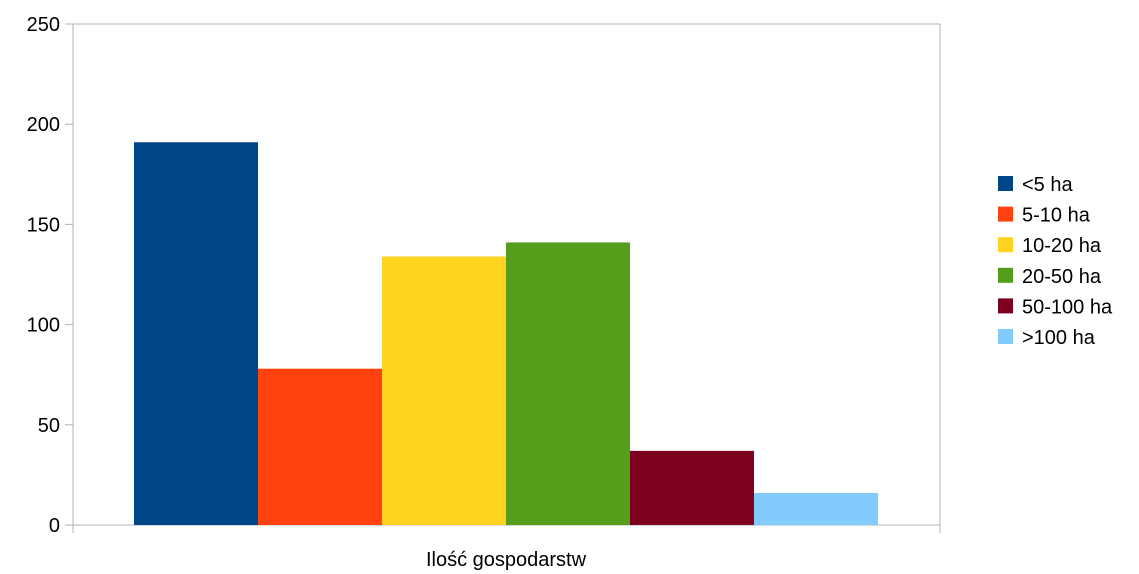  Describe the element at coordinates (1062, 246) in the screenshot. I see `legend-label: 10-20 ha` at that location.